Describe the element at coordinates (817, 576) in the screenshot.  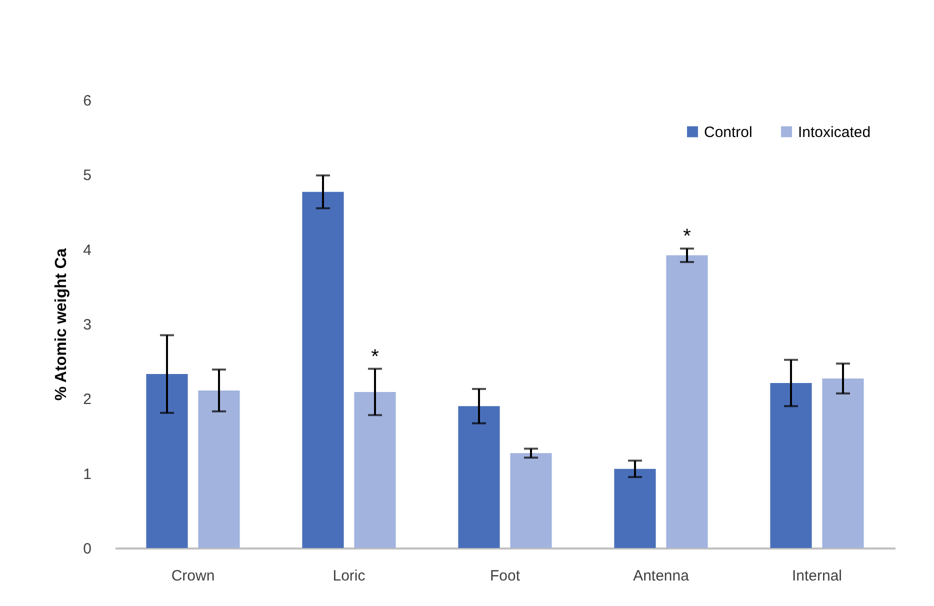
I see `x-tick-label: Internal` at that location.